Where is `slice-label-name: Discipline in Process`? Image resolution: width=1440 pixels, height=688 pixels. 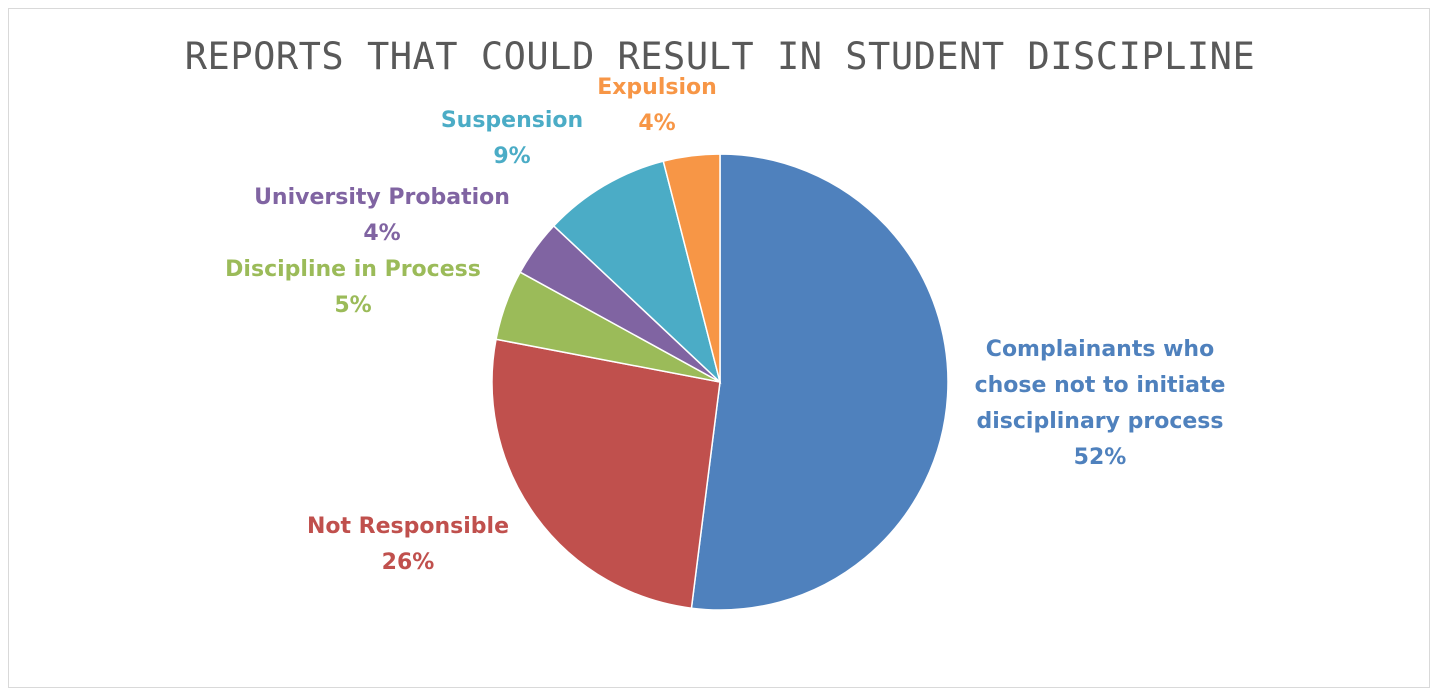 slice-label-name: Discipline in Process is located at coordinates (353, 270).